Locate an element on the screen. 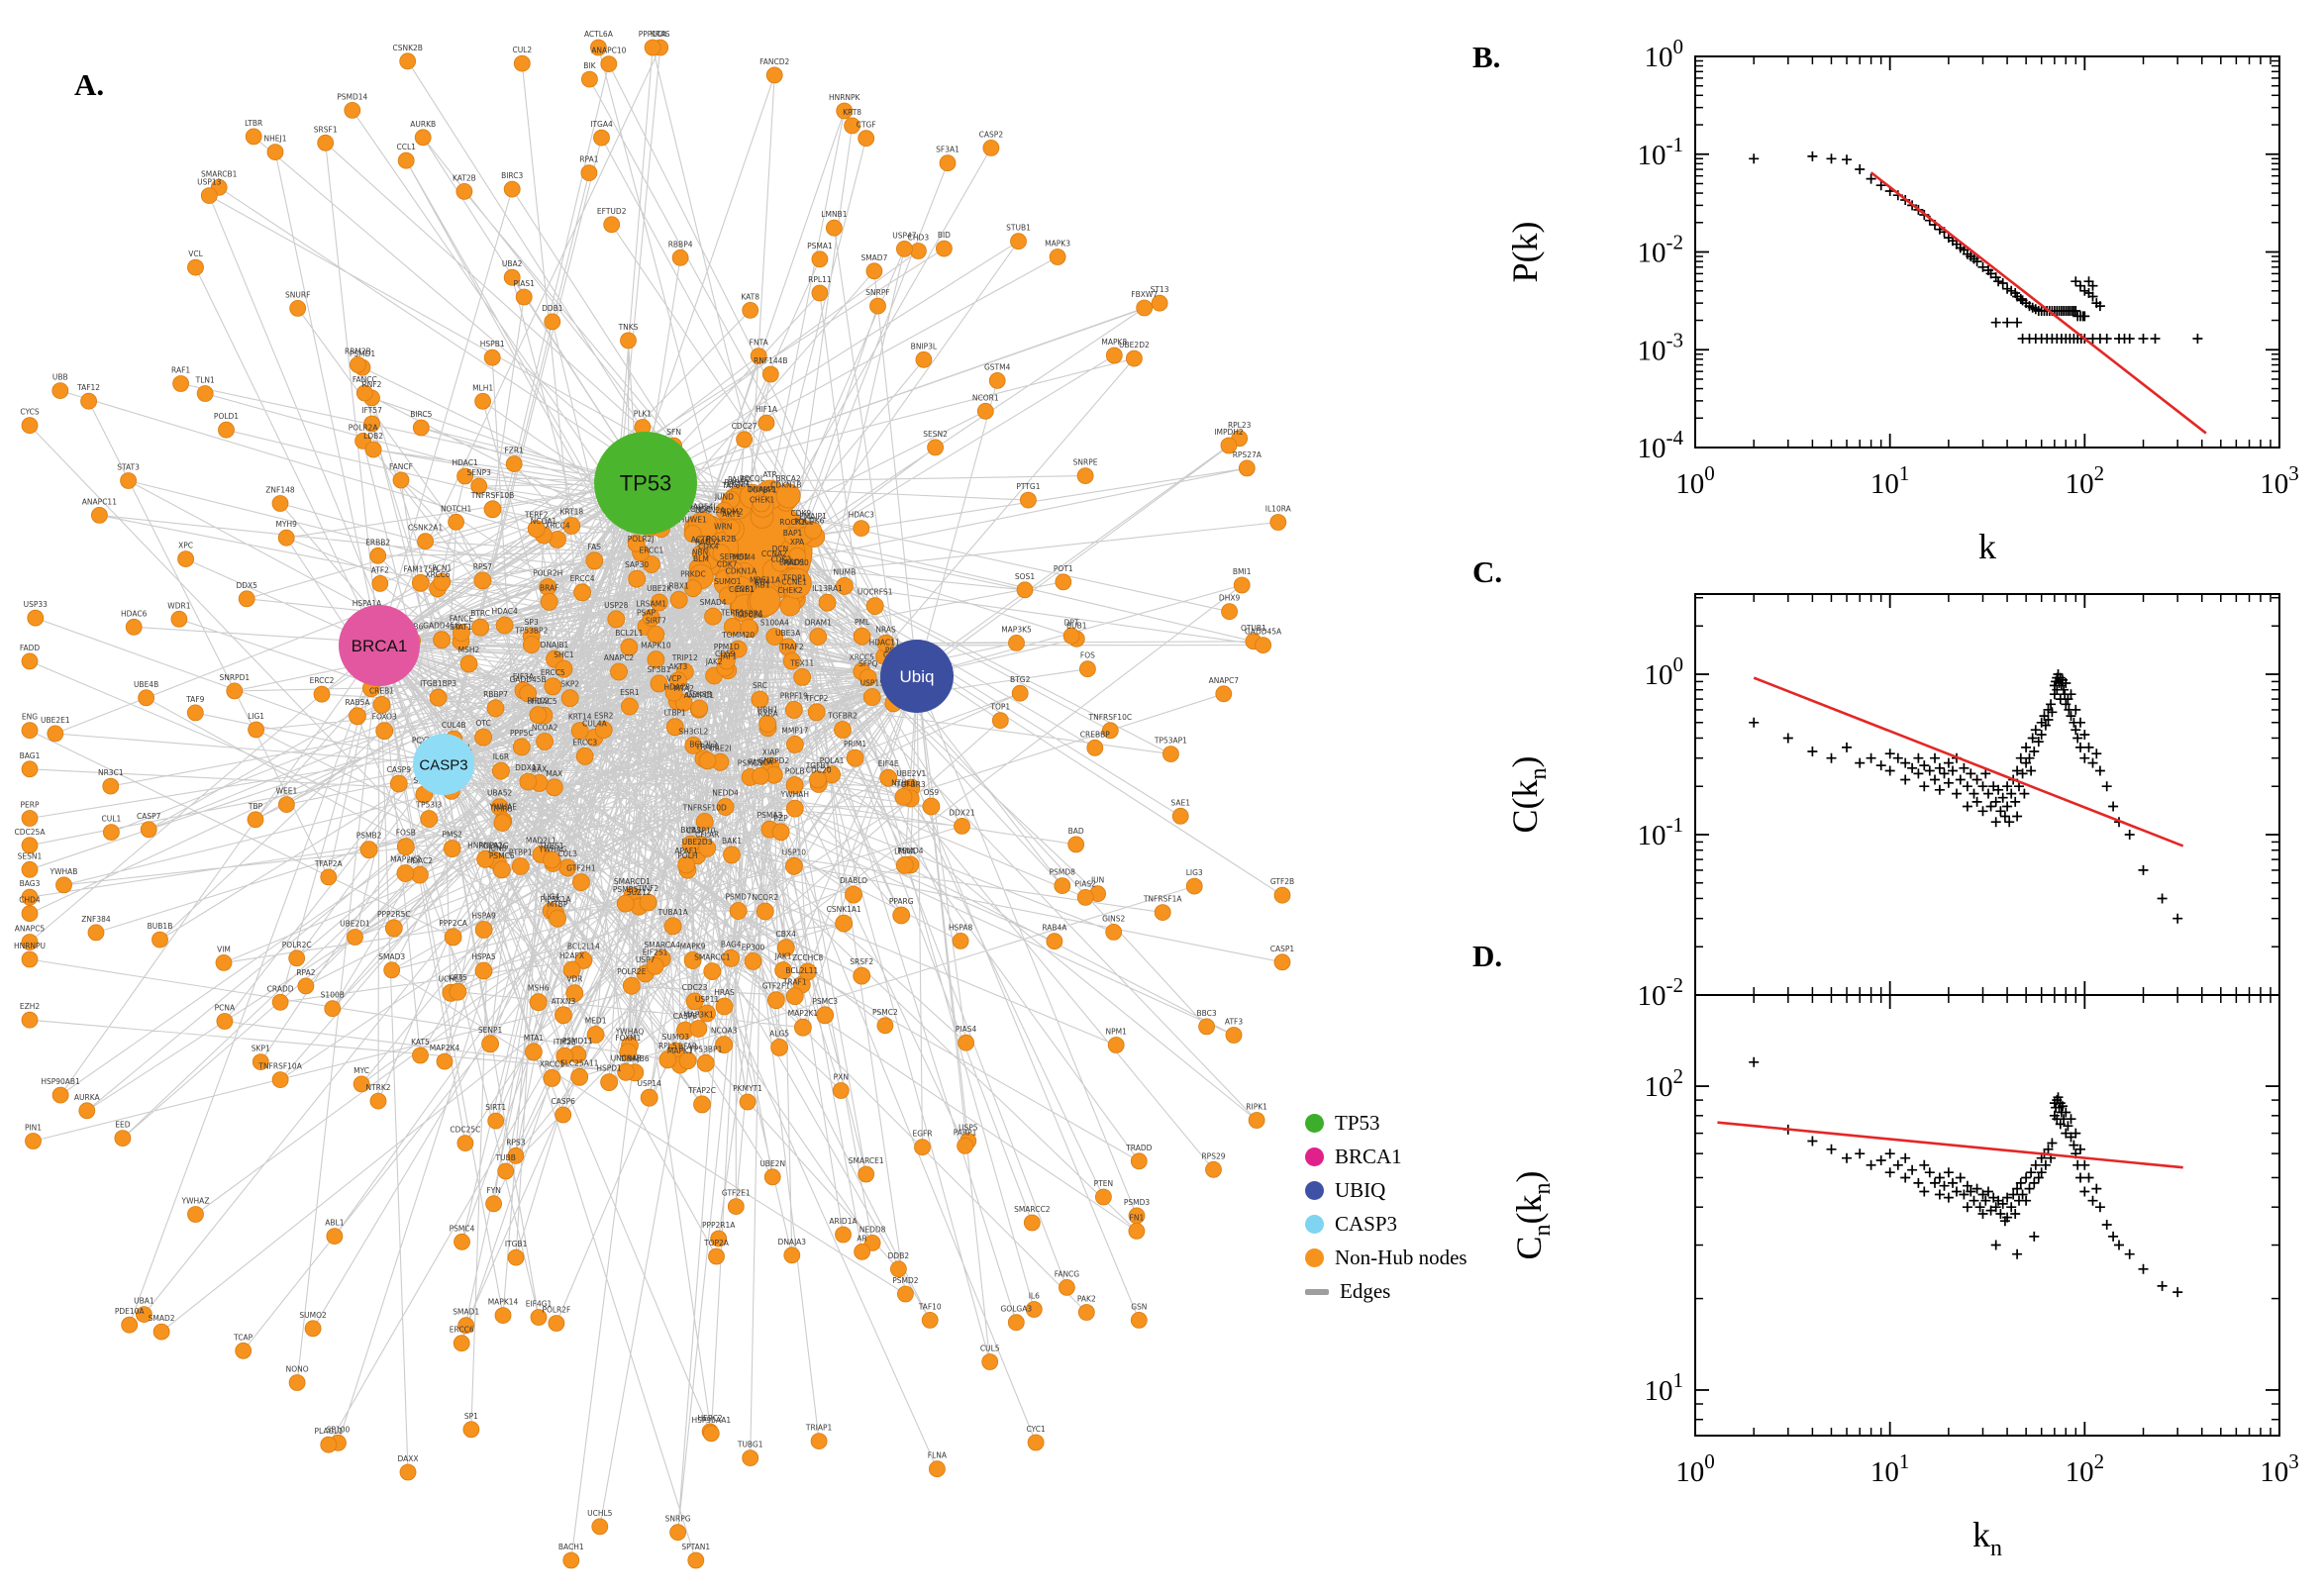  svg-text: ROCK1 is located at coordinates (792, 522).